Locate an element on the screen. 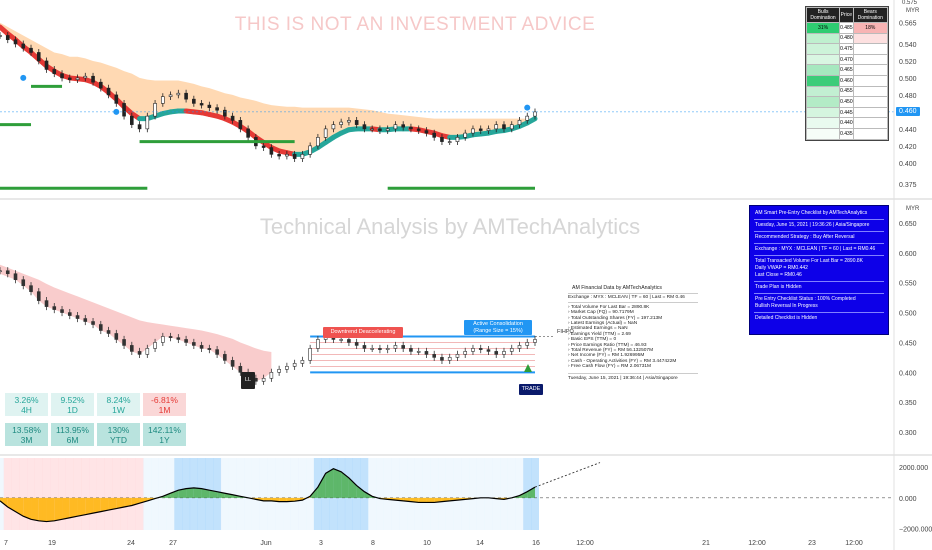 The image size is (932, 550). y-tick-label: 0.520 is located at coordinates (908, 62).